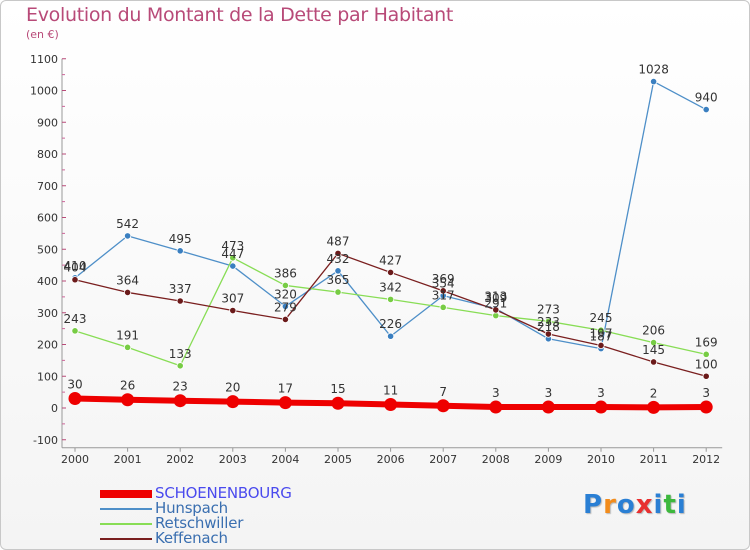  What do you see at coordinates (548, 309) in the screenshot?
I see `data-label-retschwiller: 273` at bounding box center [548, 309].